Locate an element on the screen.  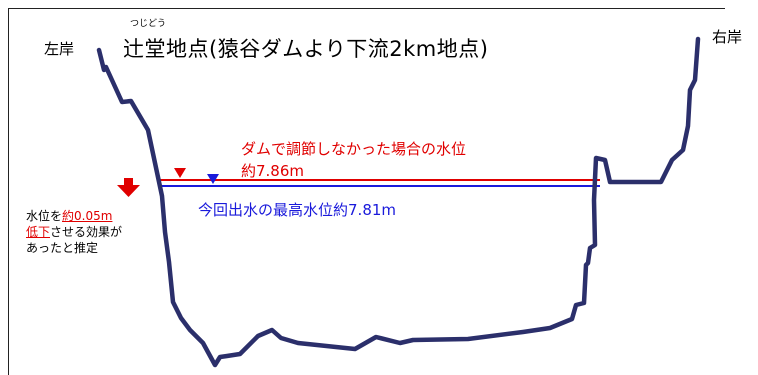
frame-left-border is located at coordinates (8, 191).